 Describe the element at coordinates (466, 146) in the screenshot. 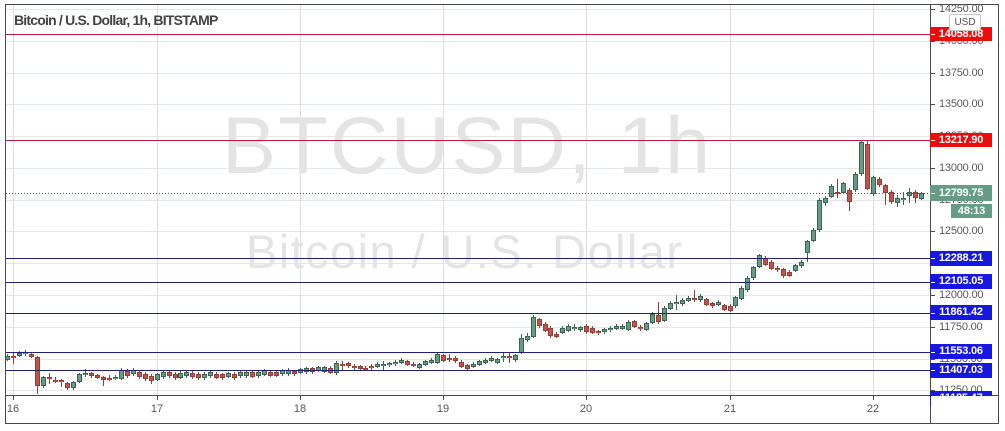

I see `svg-text: BTCUSD, 1h` at that location.